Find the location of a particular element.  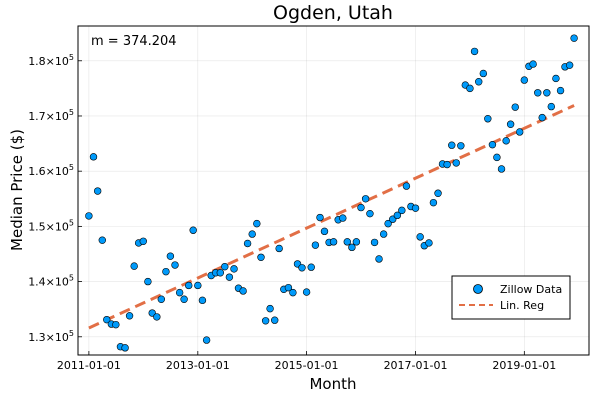

x-tick-label: 2015-01-01 is located at coordinates (307, 365).